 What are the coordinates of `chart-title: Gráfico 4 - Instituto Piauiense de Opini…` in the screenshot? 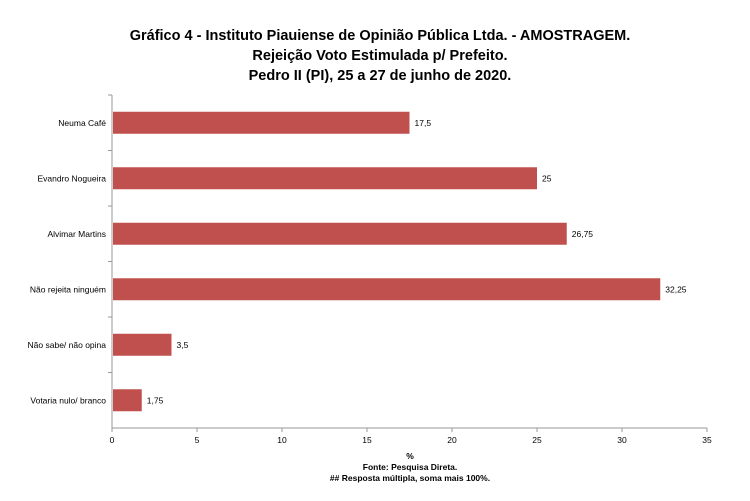 It's located at (375, 56).